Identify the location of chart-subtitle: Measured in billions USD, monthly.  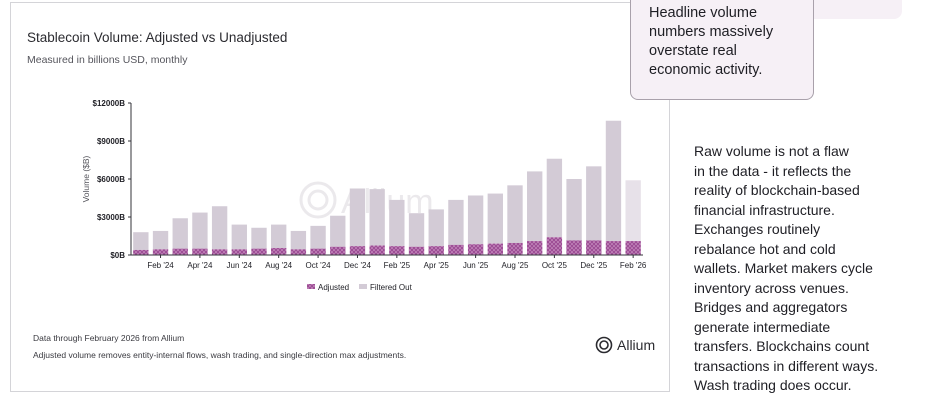
(107, 60).